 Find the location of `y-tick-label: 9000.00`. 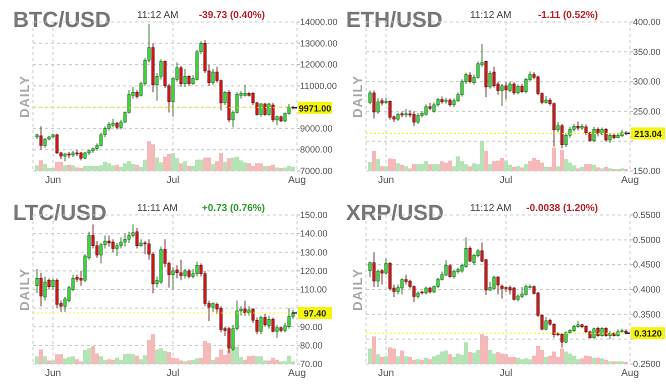

y-tick-label: 9000.00 is located at coordinates (316, 128).